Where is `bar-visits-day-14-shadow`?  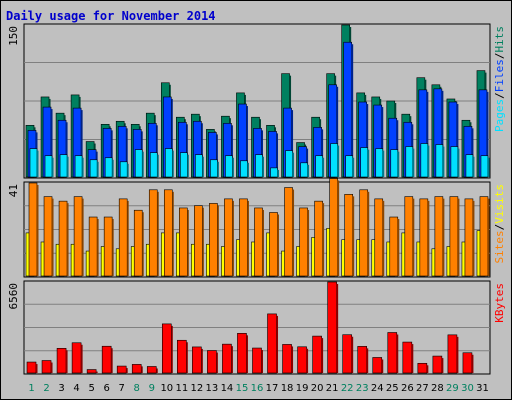 bar-visits-day-14-shadow is located at coordinates (233, 238).